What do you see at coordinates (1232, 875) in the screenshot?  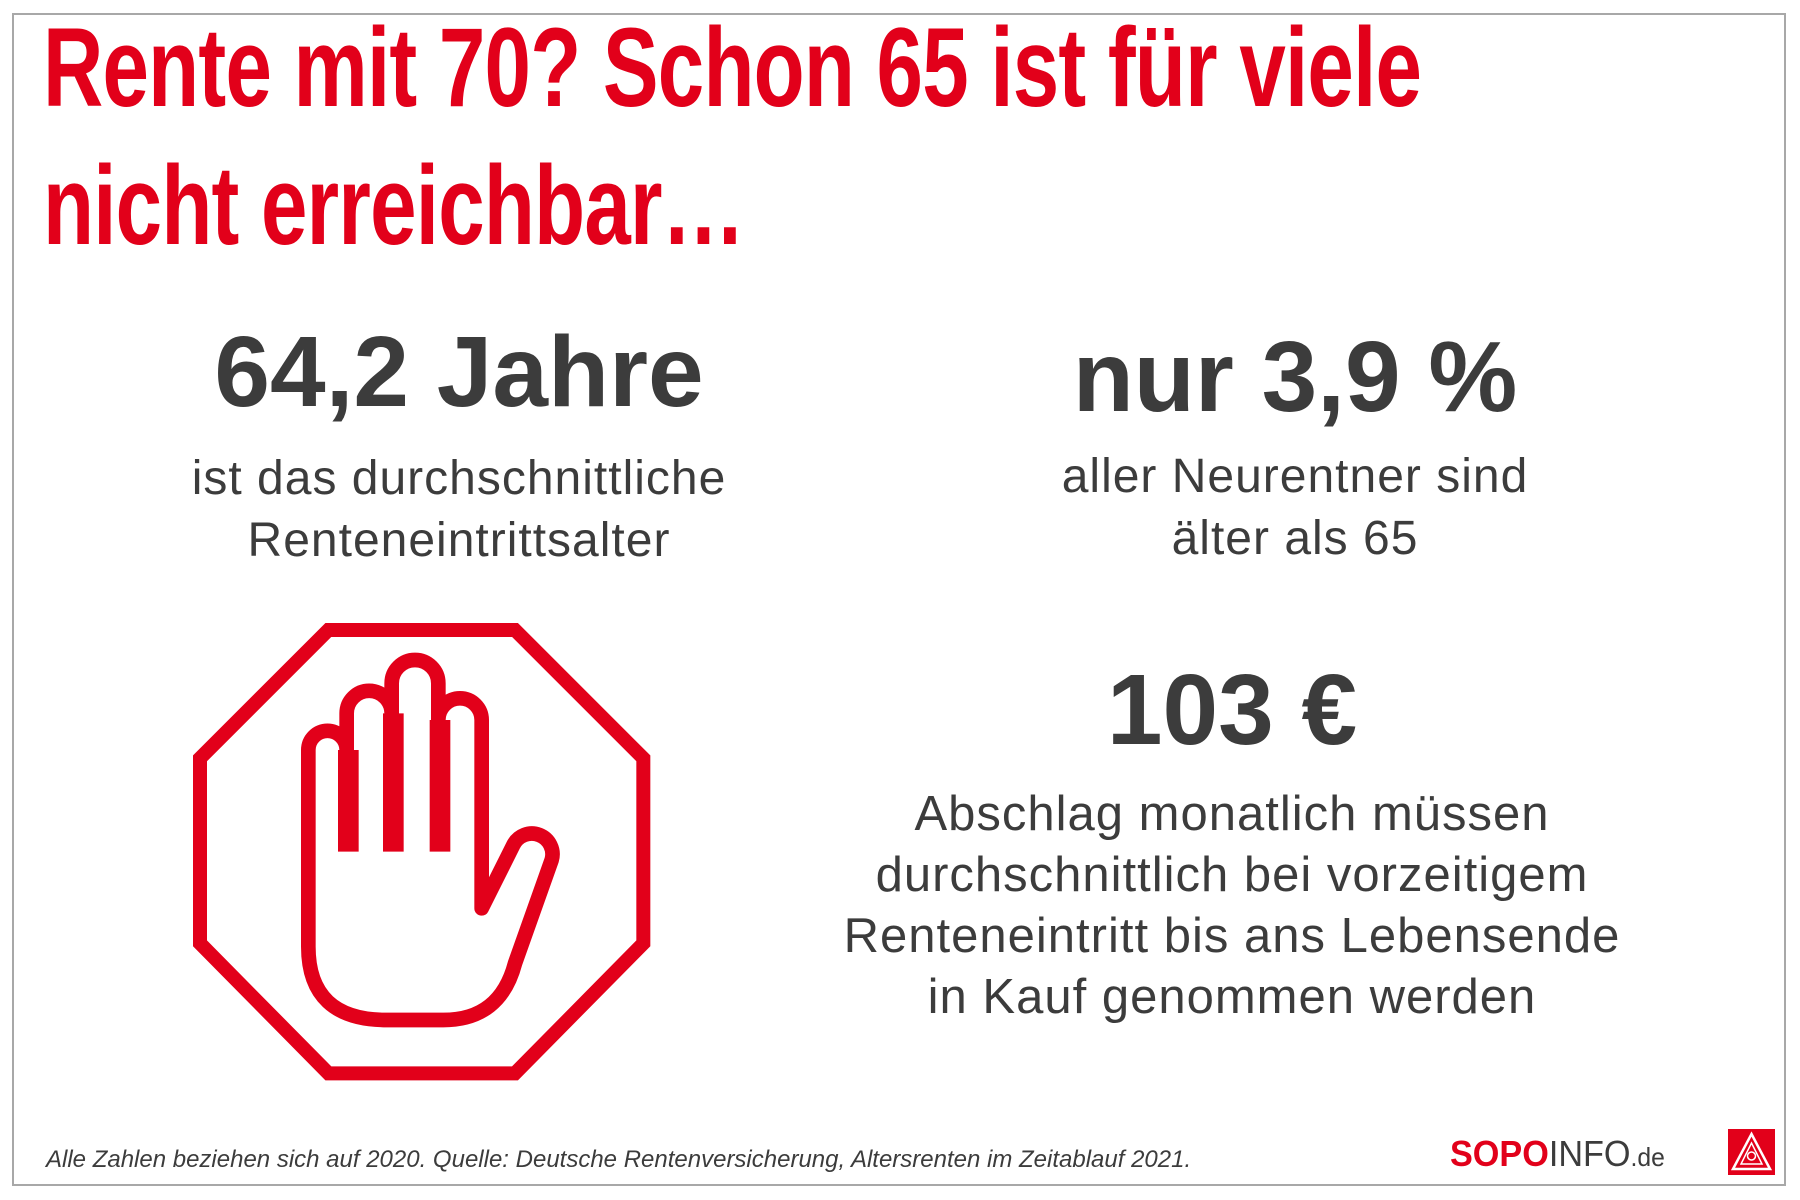 I see `stat-deduction-line: durchschnittlich bei vorzeitigem` at bounding box center [1232, 875].